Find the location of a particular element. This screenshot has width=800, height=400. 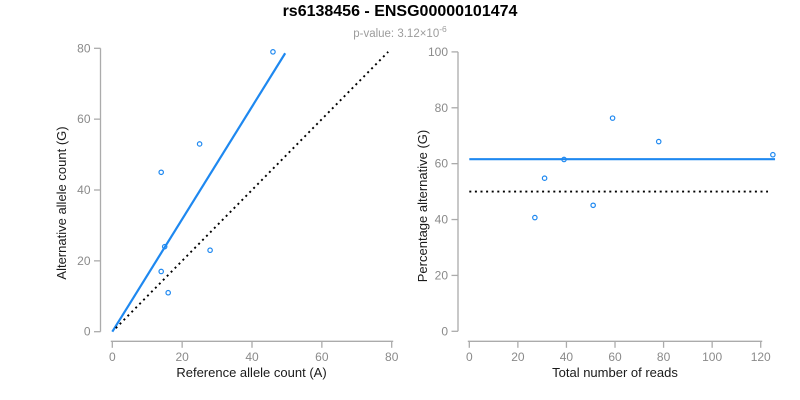

x-tick-label: 120 is located at coordinates (761, 357).